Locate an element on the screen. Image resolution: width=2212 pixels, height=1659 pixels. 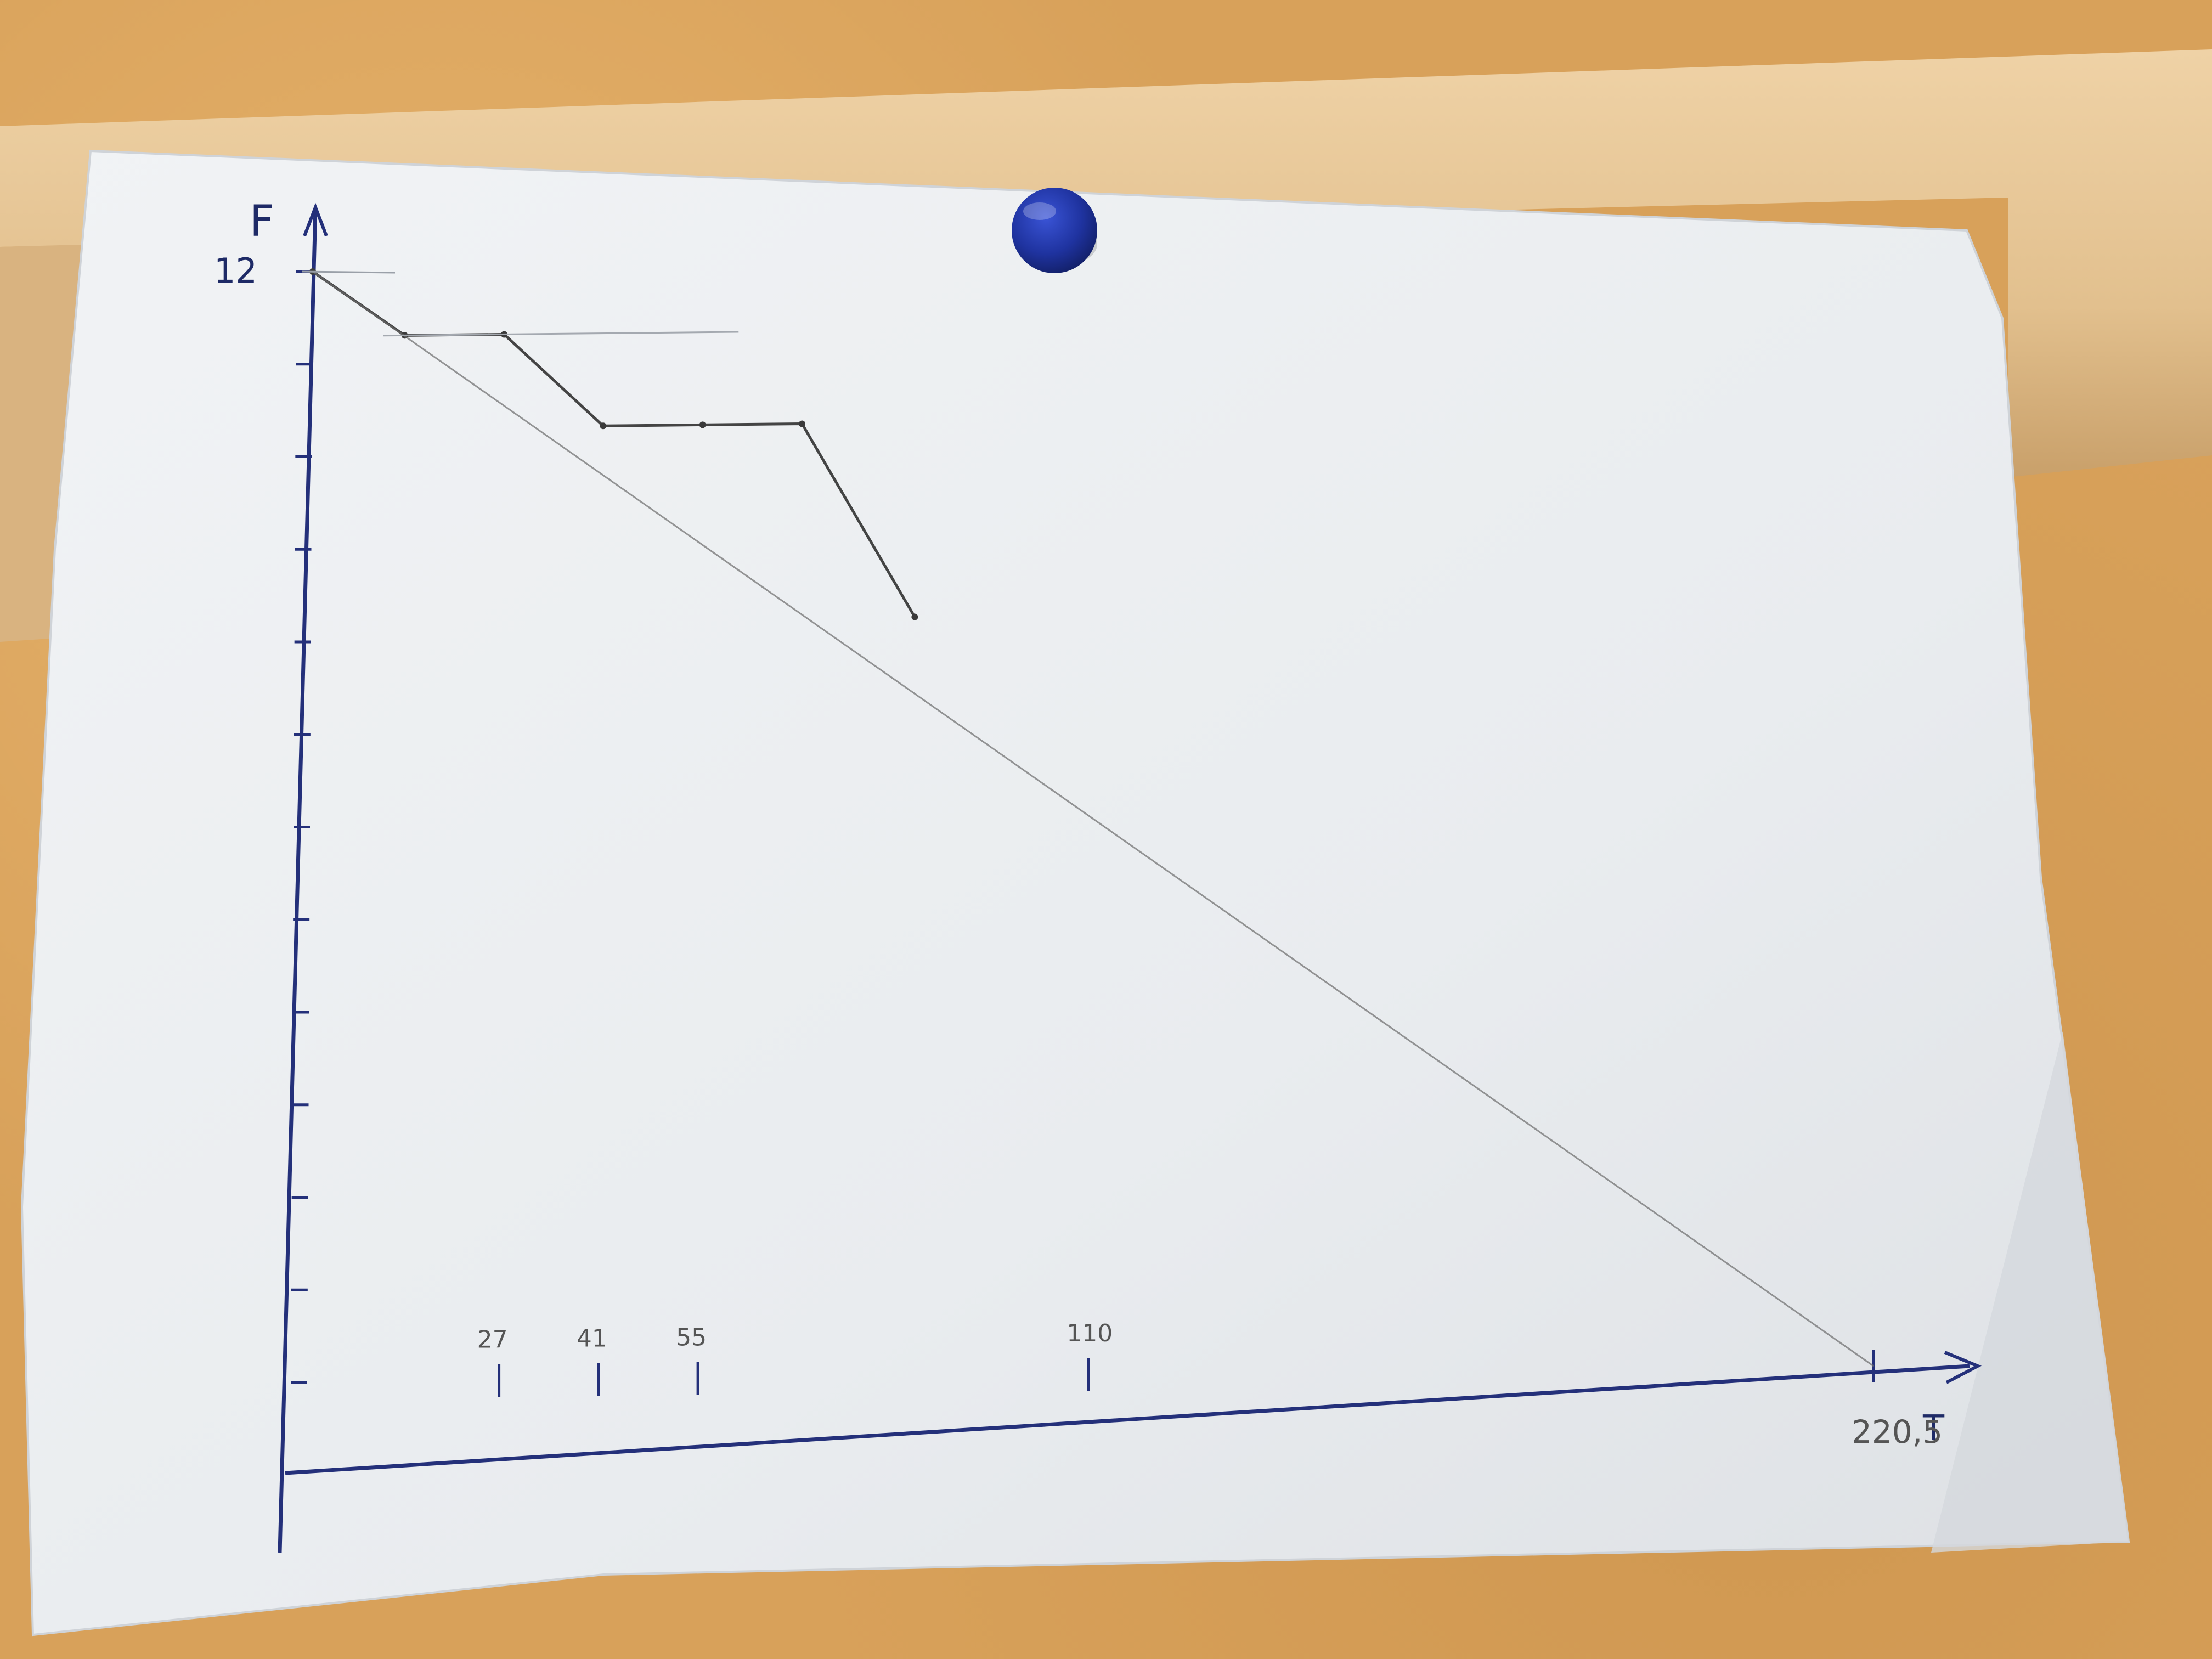
x-axis-label: T is located at coordinates (1933, 1428).